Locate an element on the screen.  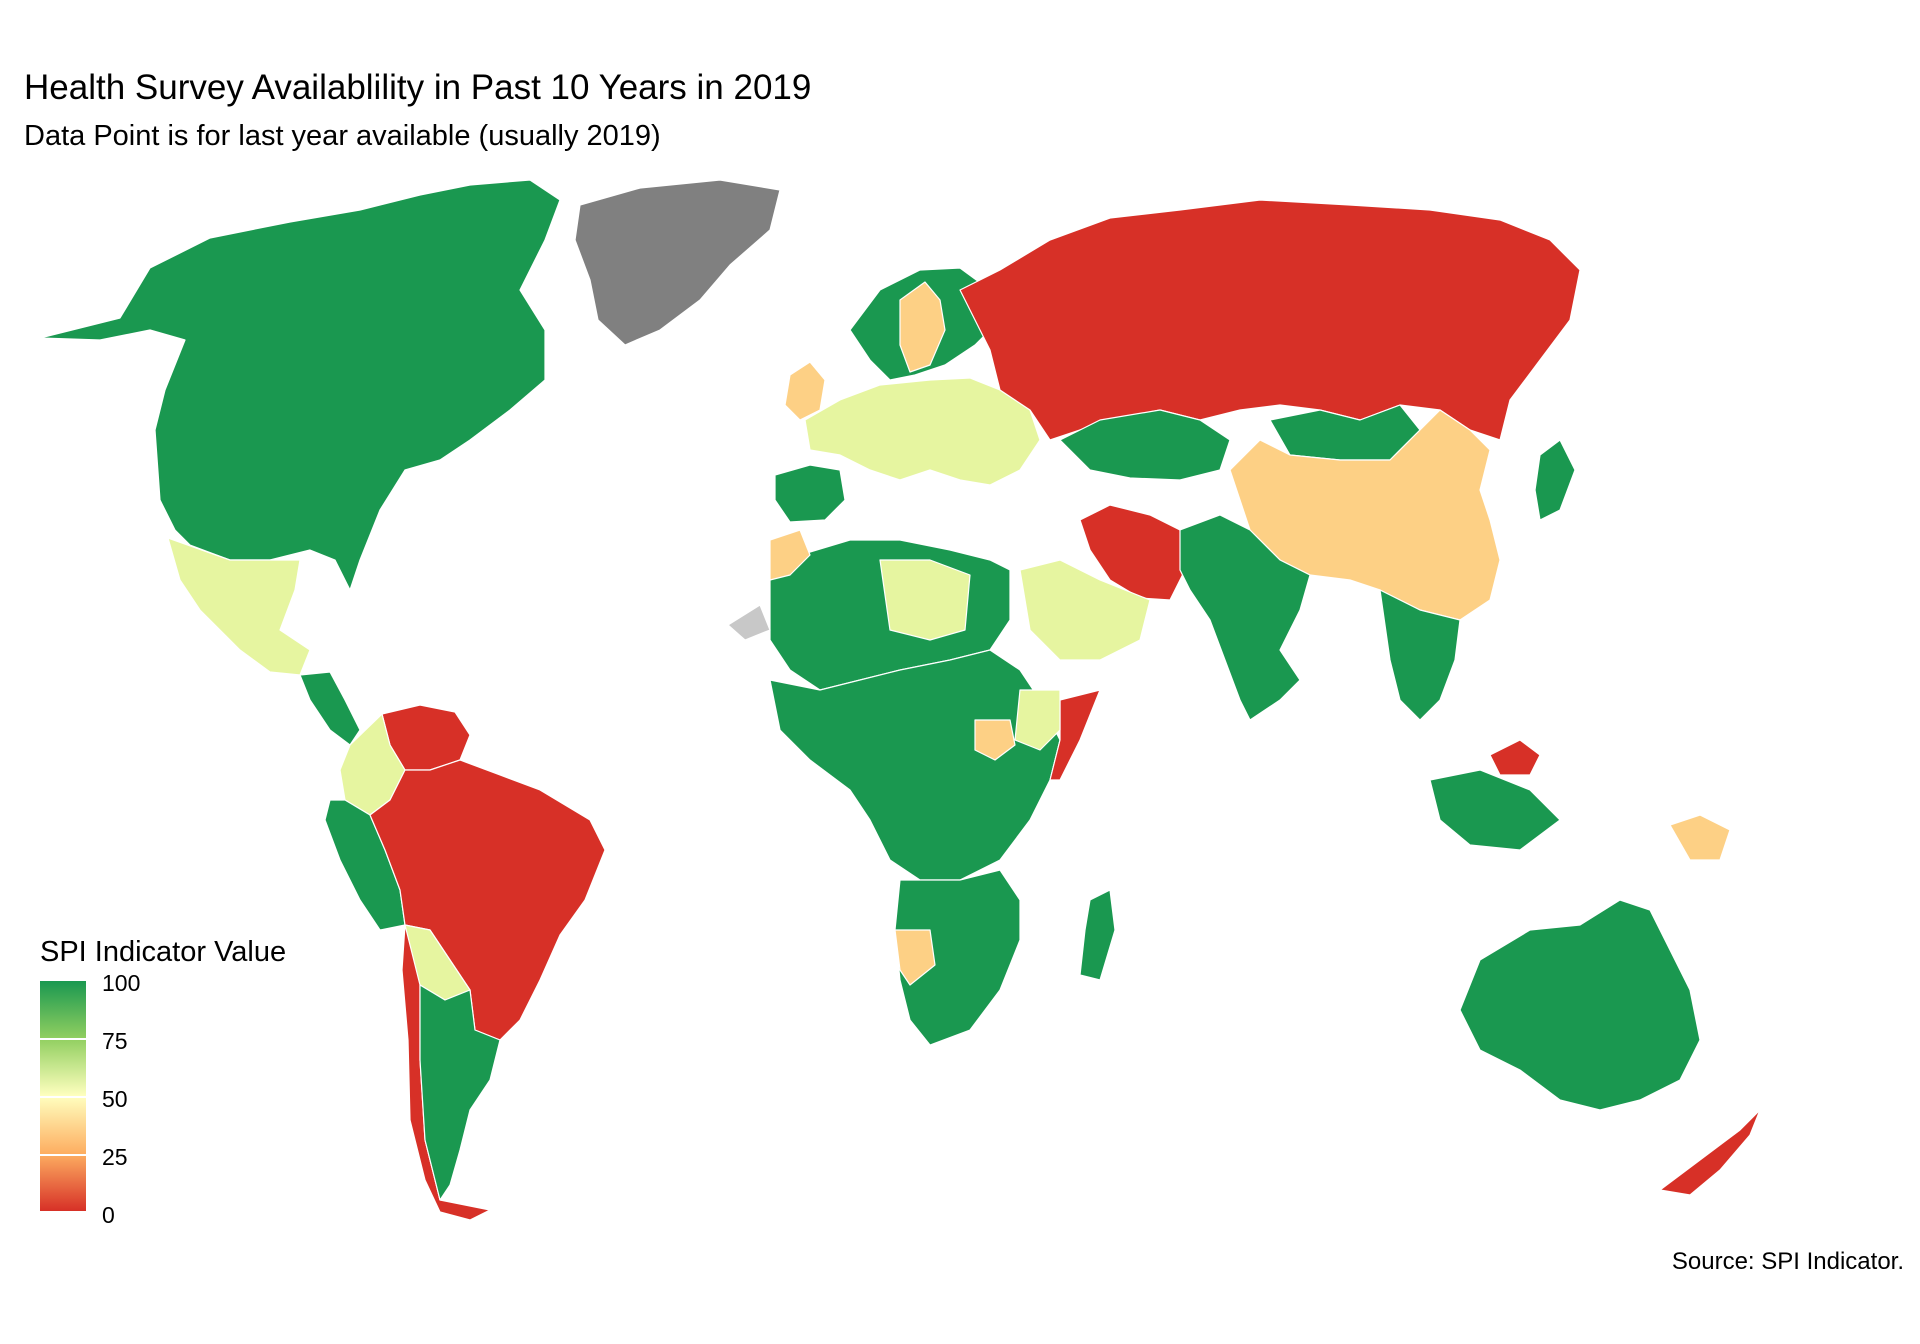
region-new-zealand is located at coordinates (1710, 1152).